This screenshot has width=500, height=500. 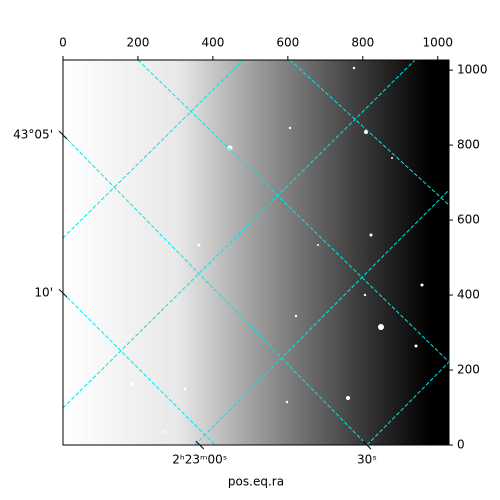 I want to click on dec-tick-label: 43°05', so click(x=33, y=134).